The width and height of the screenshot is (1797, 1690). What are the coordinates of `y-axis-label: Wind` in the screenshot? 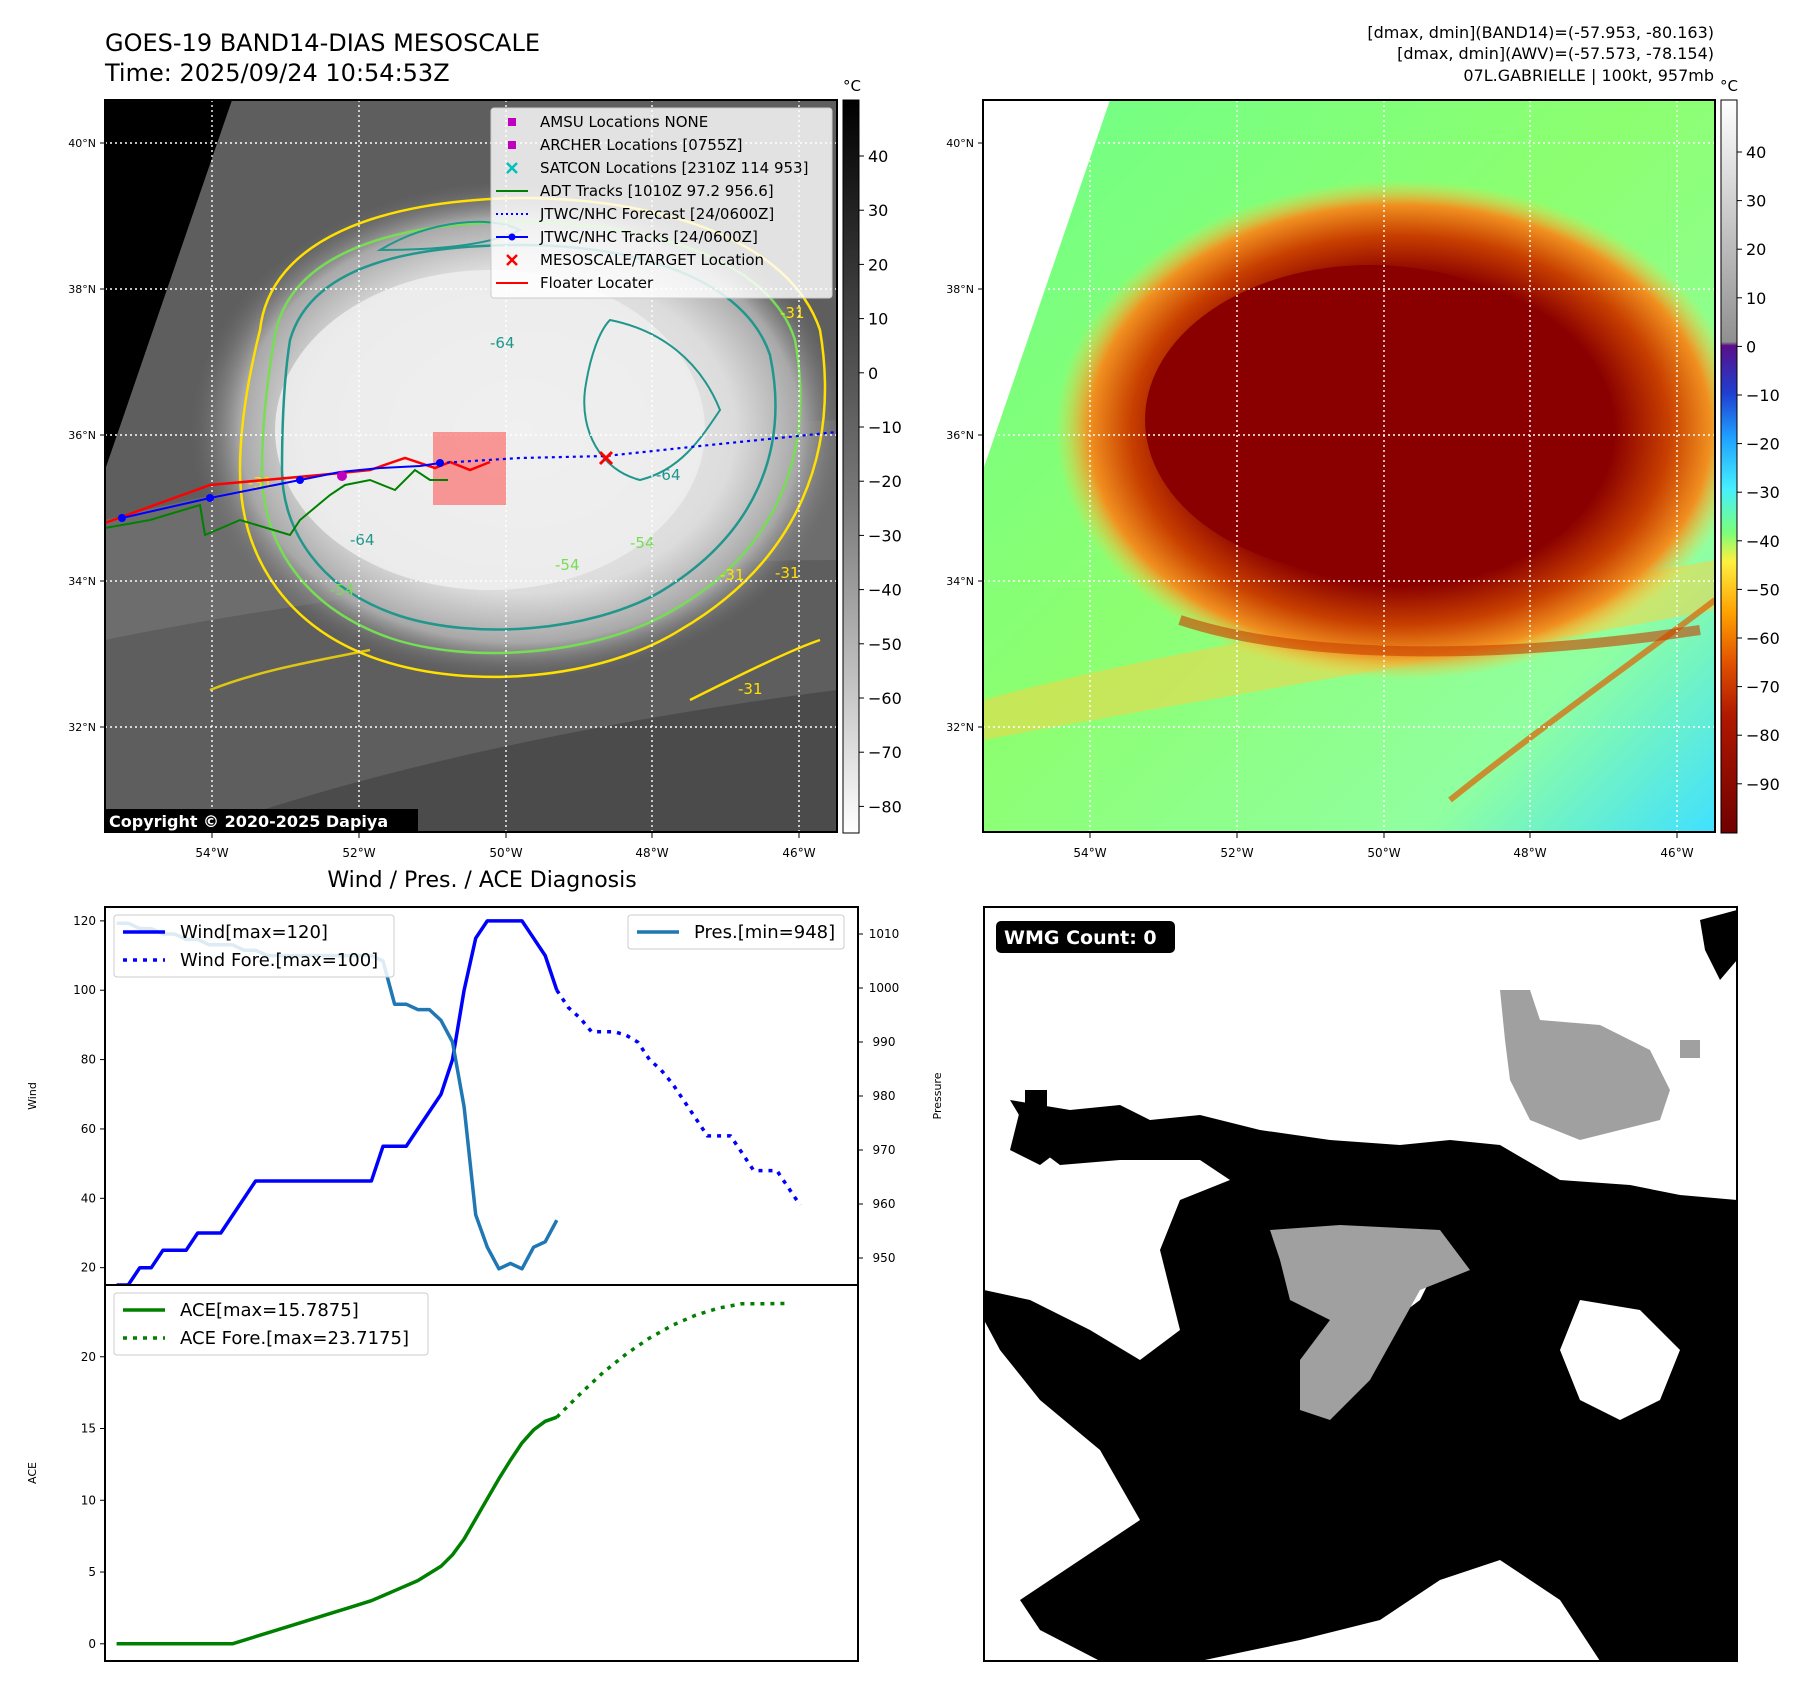 It's located at (32, 1096).